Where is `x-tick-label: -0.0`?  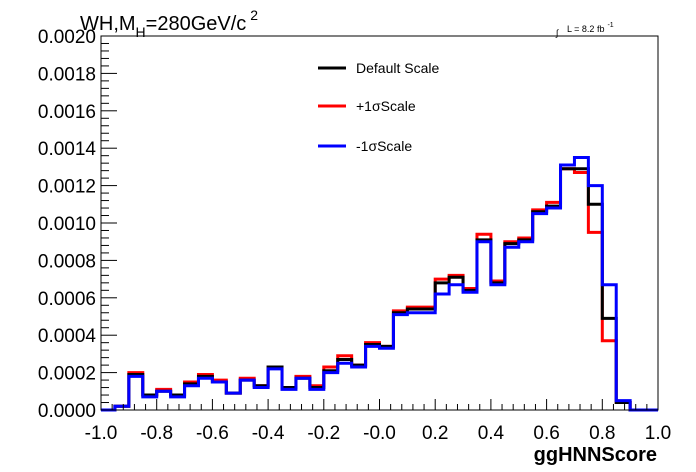 x-tick-label: -0.0 is located at coordinates (379, 433).